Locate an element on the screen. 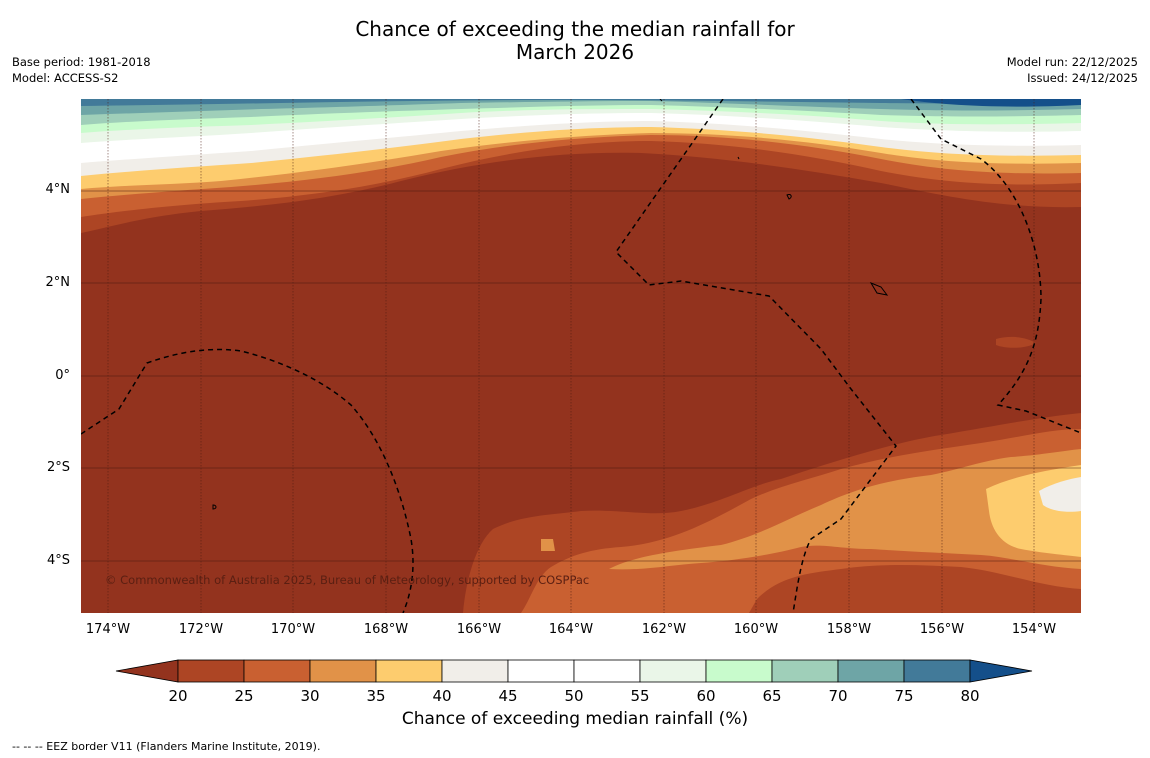 This screenshot has width=1150, height=758. base-period: Base period: 1981-2018 is located at coordinates (81, 62).